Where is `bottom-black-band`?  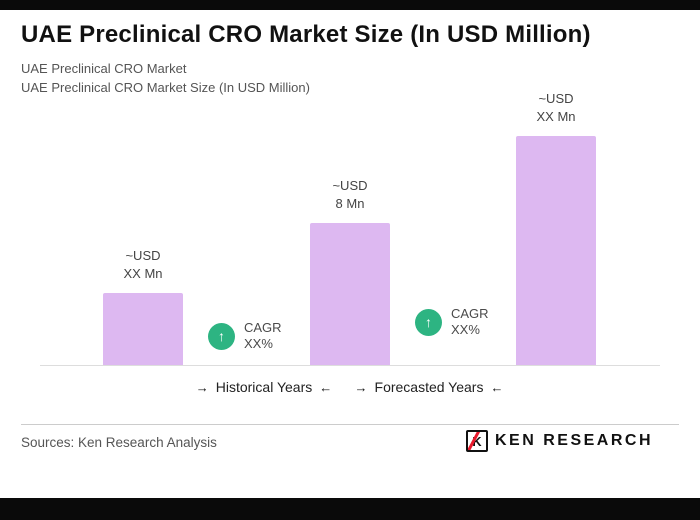 bottom-black-band is located at coordinates (350, 509).